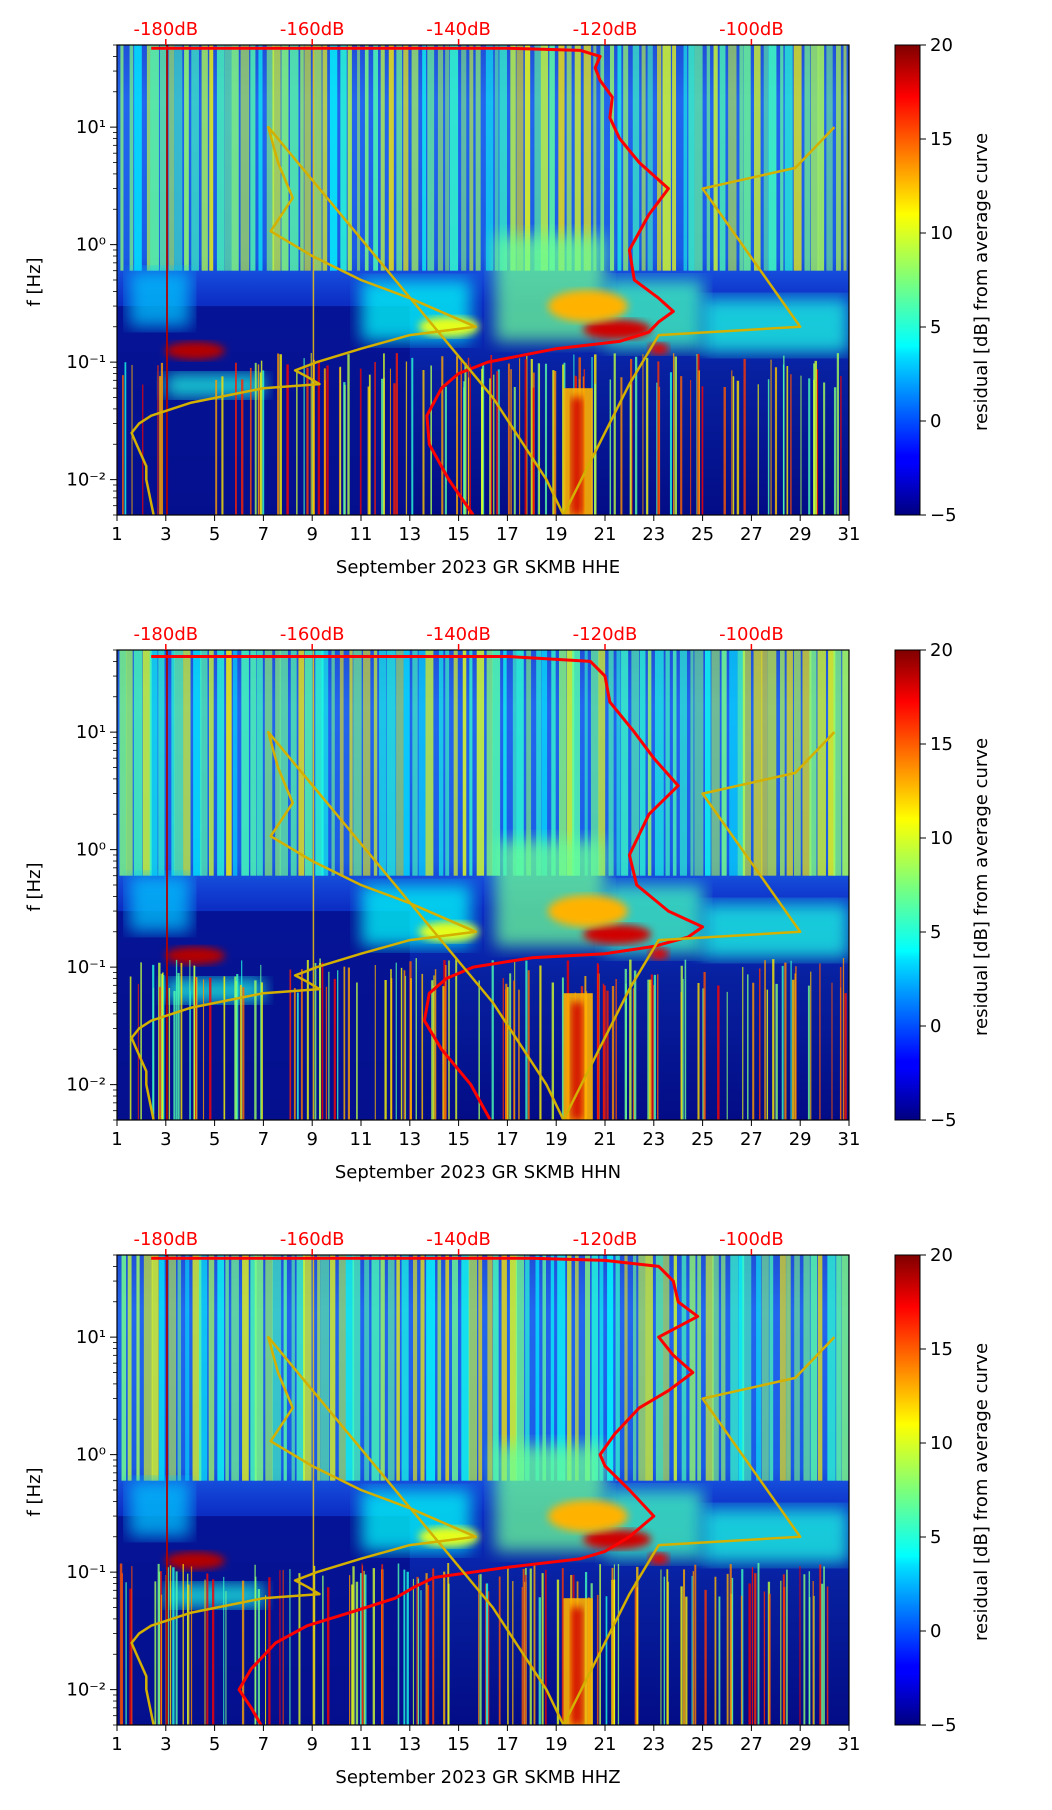 This screenshot has width=1052, height=1810. Describe the element at coordinates (478, 1172) in the screenshot. I see `x-axis-label: September 2023 GR SKMB HHN` at that location.